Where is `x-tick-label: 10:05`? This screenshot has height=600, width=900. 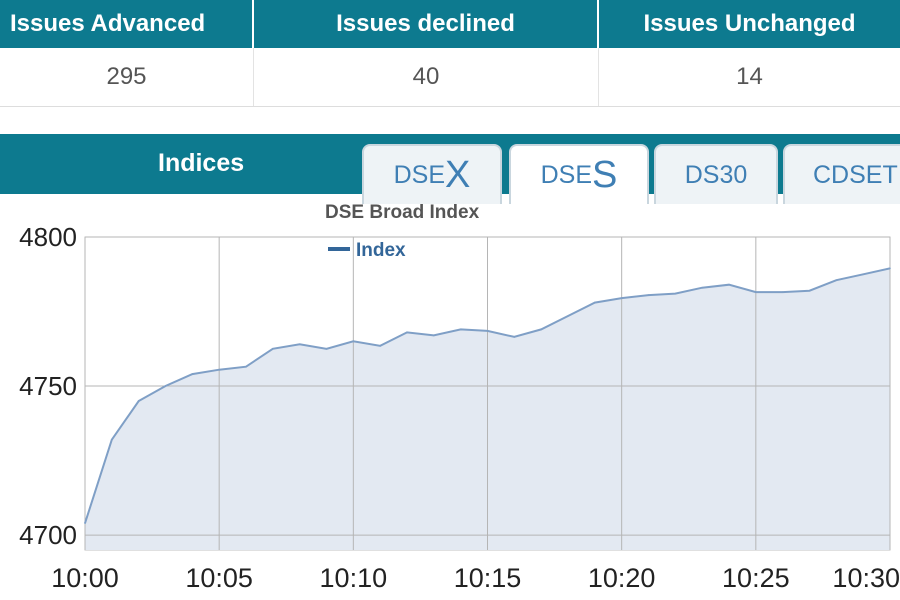 x-tick-label: 10:05 is located at coordinates (219, 578).